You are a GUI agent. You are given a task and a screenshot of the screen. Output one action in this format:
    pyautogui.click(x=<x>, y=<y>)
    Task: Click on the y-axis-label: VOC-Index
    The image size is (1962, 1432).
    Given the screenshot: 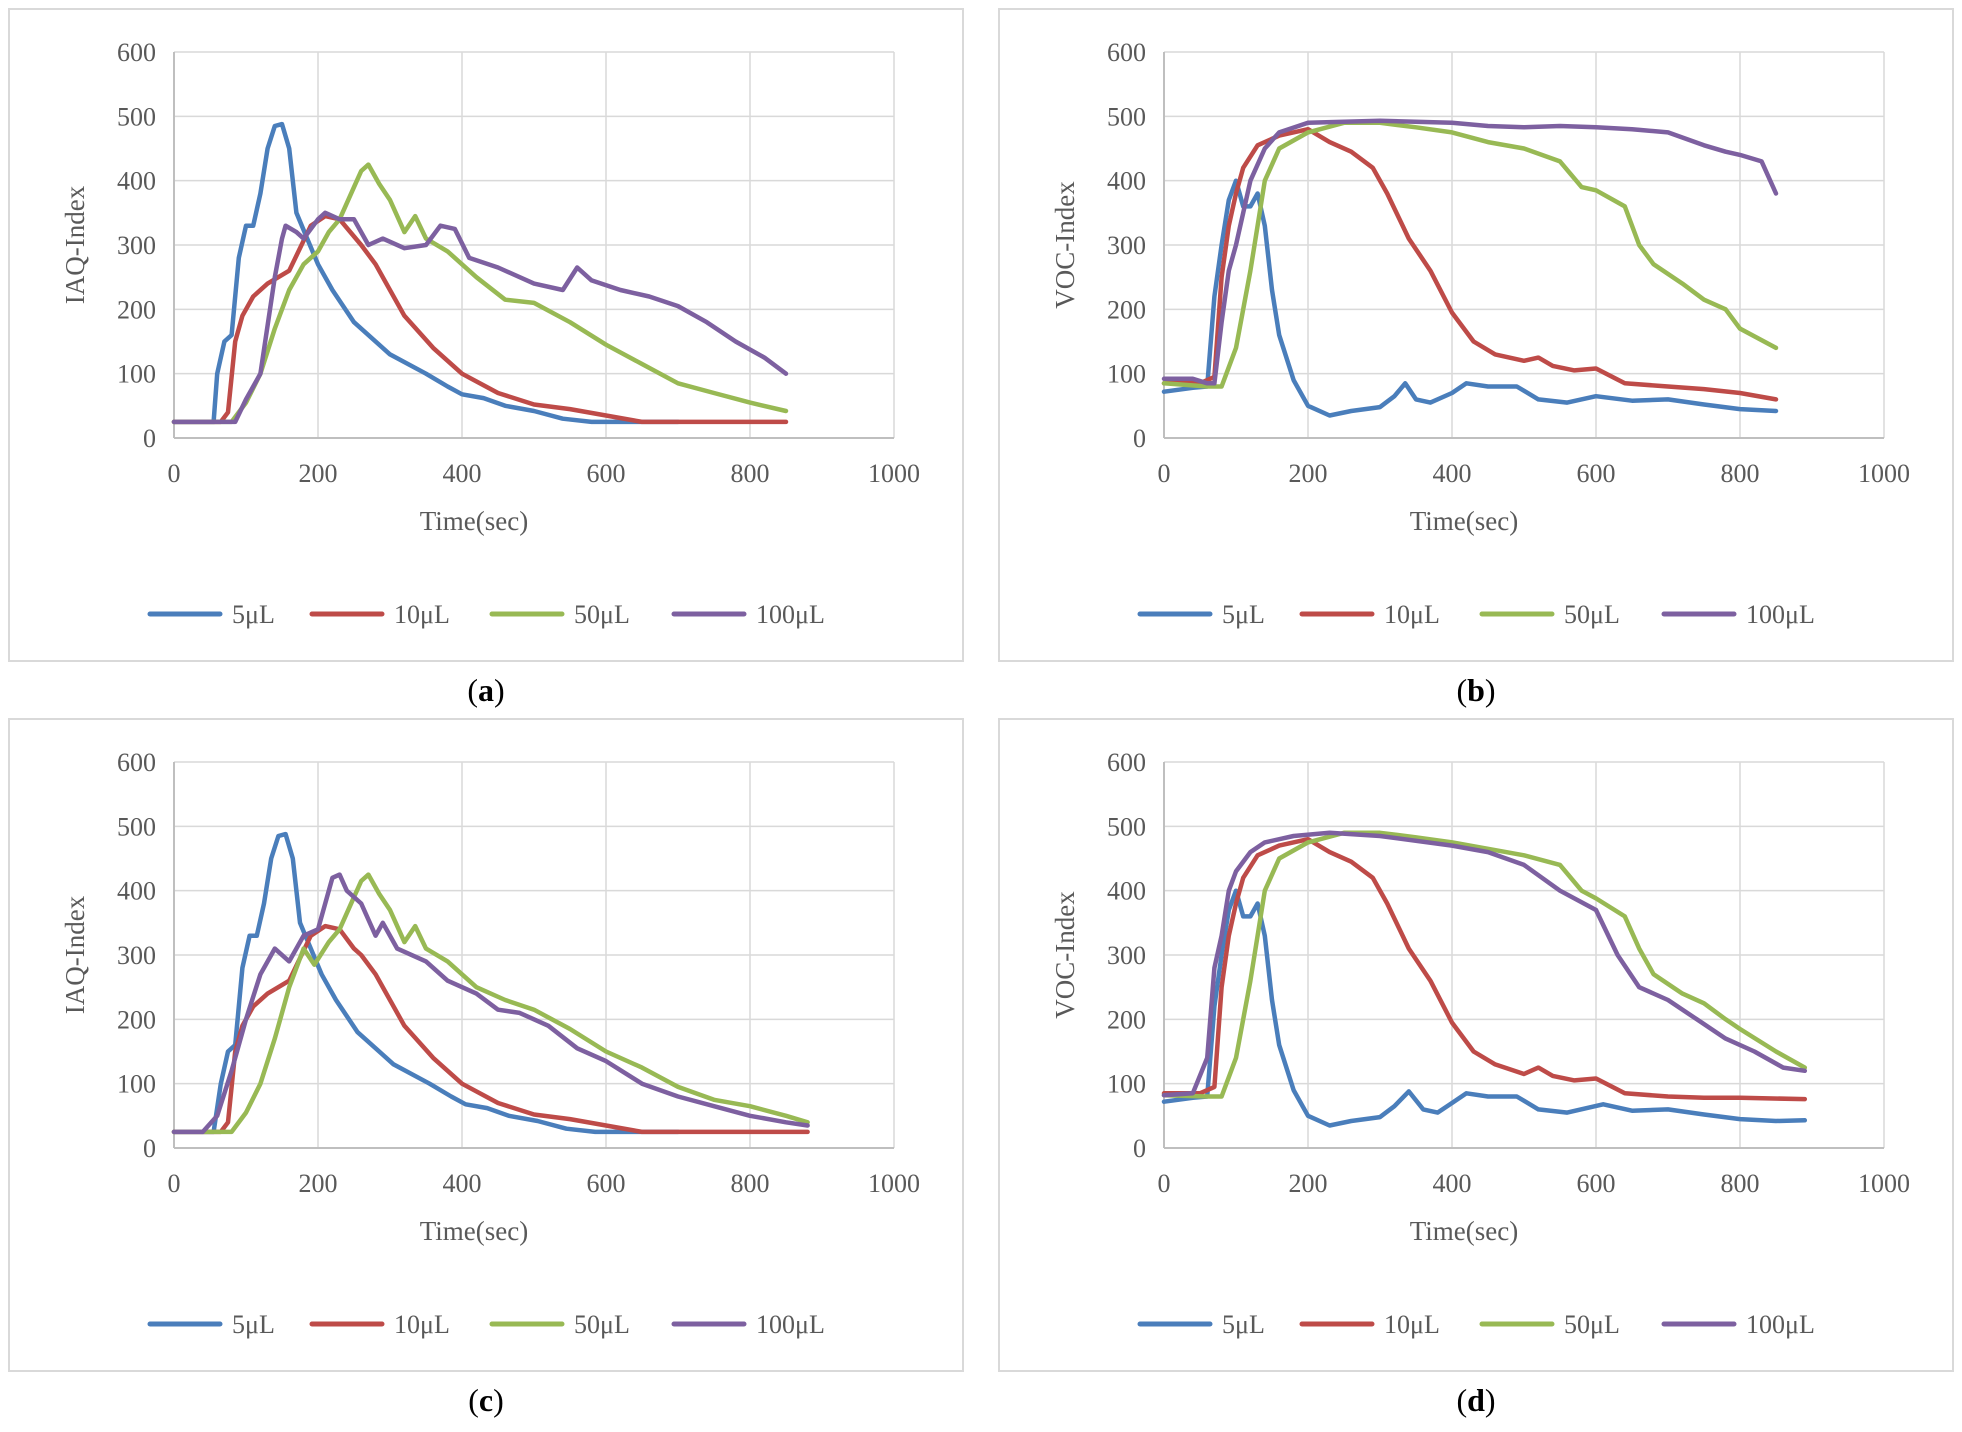 What is the action you would take?
    pyautogui.click(x=1065, y=245)
    